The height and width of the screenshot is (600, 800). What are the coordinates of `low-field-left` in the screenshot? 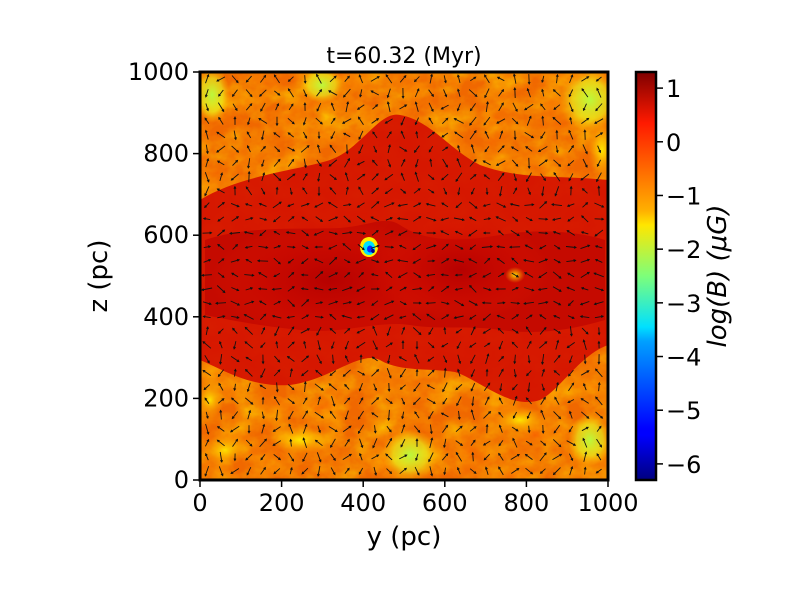 It's located at (212, 400).